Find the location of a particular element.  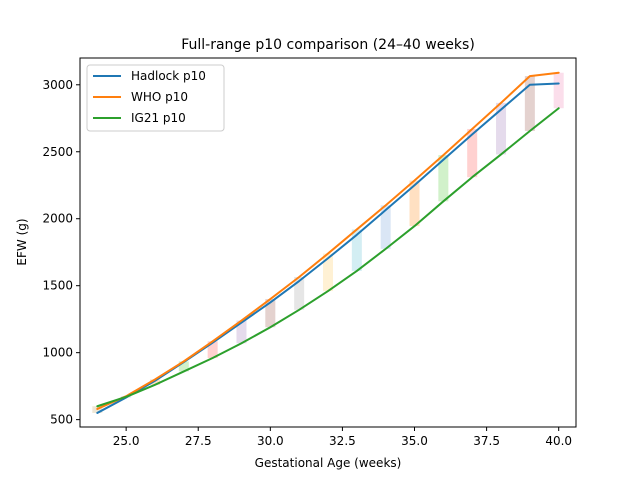

y-tick-label: 500 is located at coordinates (61, 420).